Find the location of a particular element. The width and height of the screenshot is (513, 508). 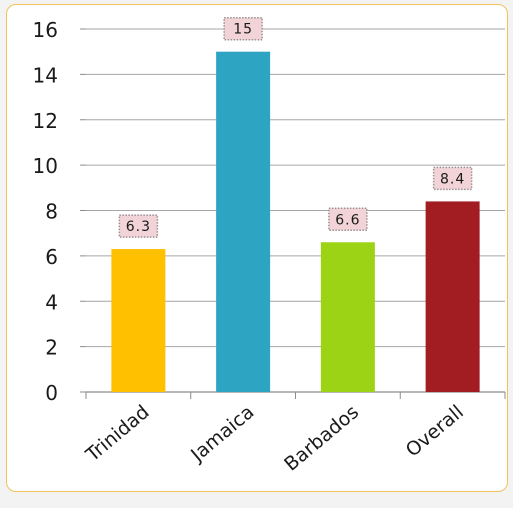

data-label: 6.6 is located at coordinates (347, 220).